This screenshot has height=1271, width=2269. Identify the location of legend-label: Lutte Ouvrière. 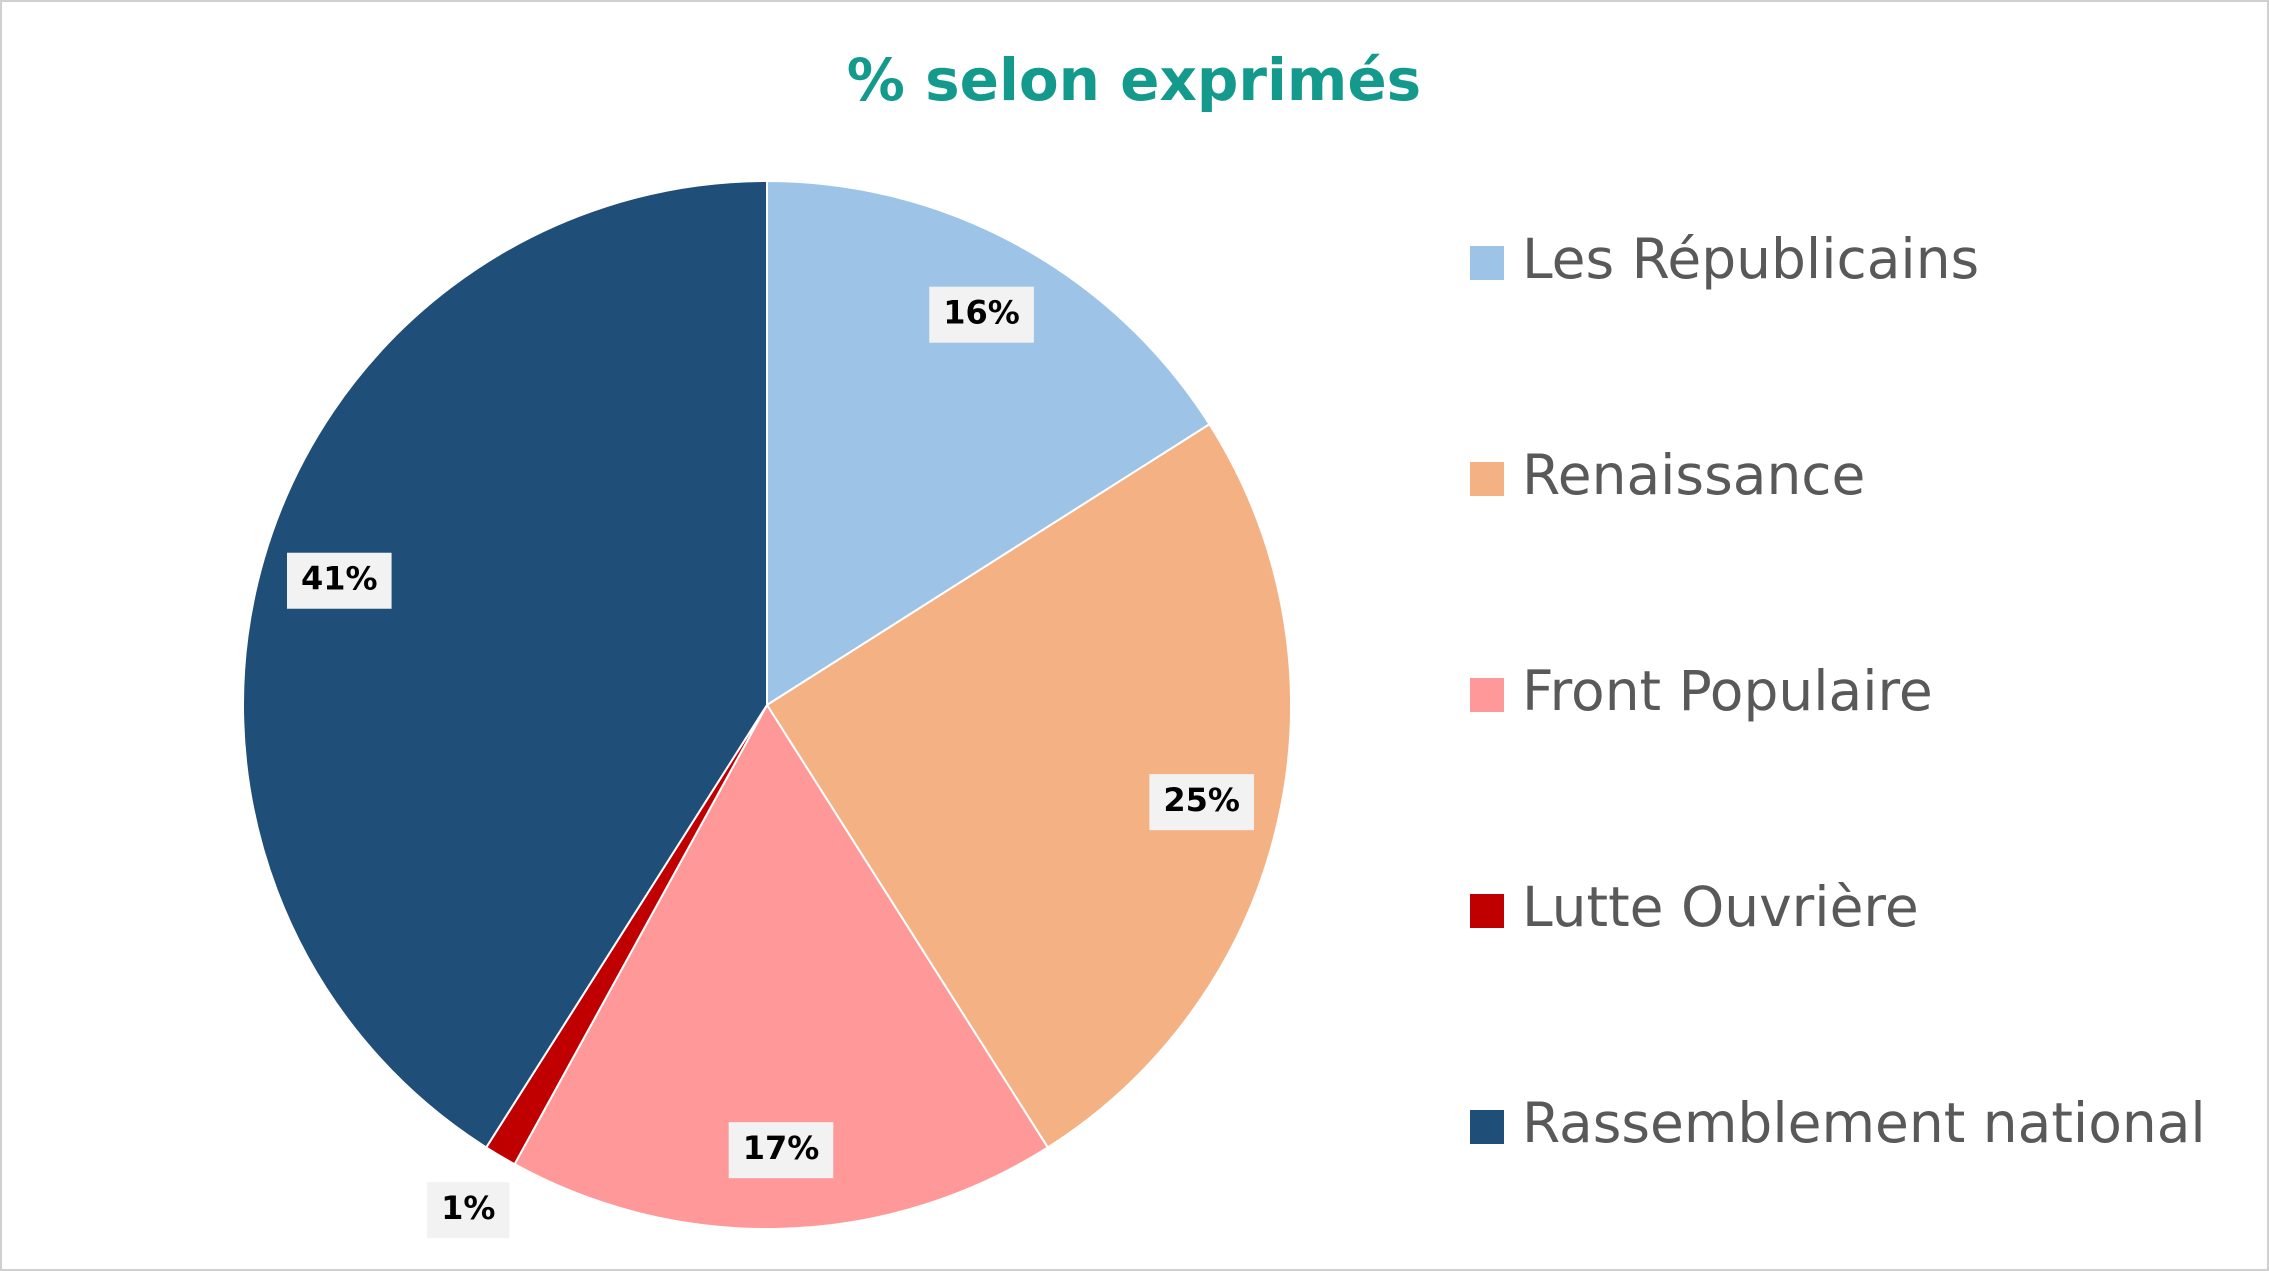
(1720, 907).